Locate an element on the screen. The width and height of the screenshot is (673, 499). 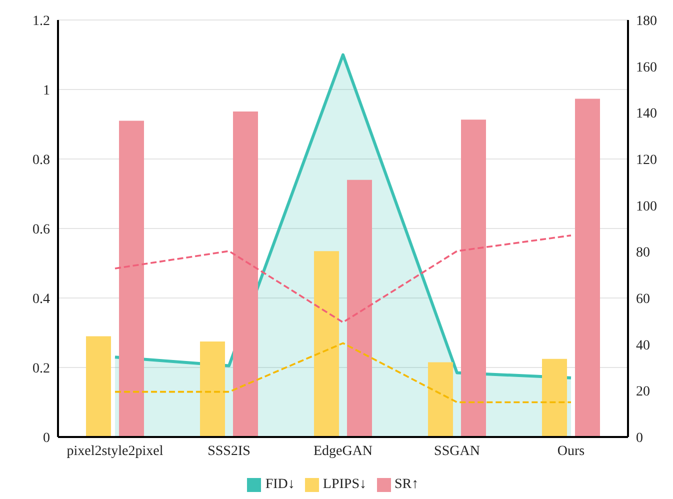
y-tick-label: 0.4 is located at coordinates (41, 299).